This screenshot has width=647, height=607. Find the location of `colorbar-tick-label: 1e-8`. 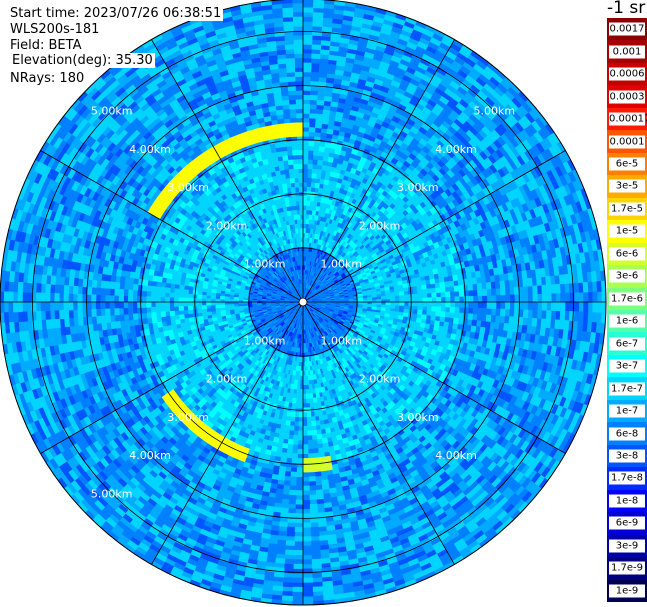

colorbar-tick-label: 1e-8 is located at coordinates (627, 501).